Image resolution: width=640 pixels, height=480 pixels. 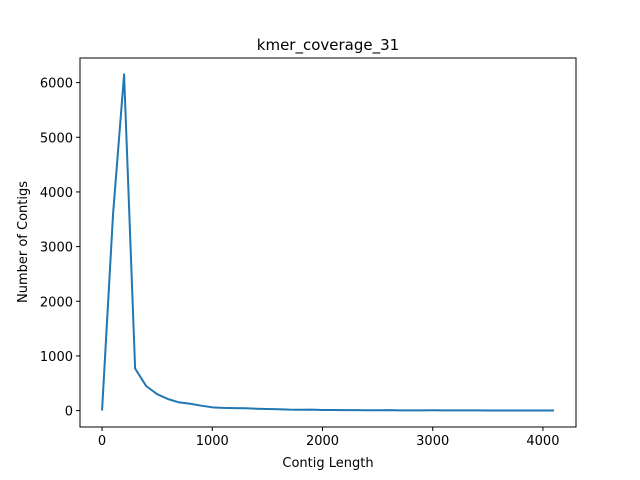 I want to click on y-tick-label: 6000, so click(x=56, y=84).